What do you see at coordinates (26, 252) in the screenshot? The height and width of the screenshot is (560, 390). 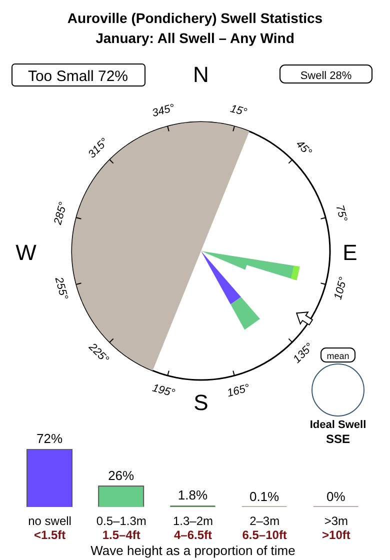 I see `text: W` at bounding box center [26, 252].